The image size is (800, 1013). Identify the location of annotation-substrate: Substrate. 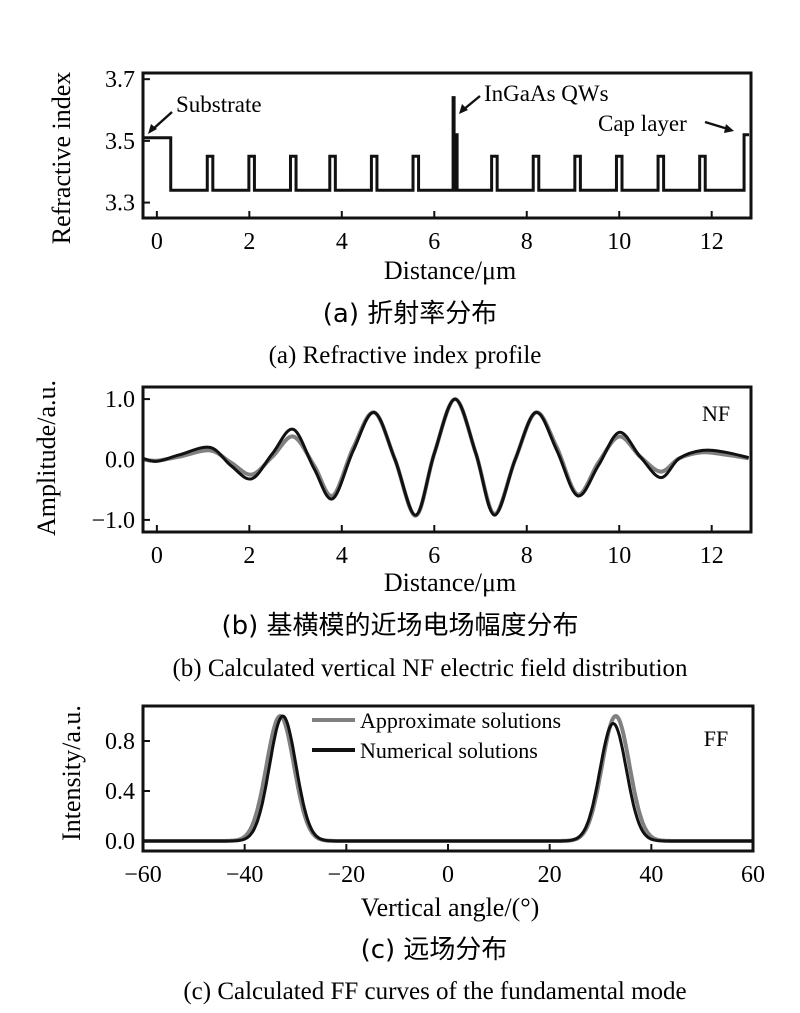
(219, 104).